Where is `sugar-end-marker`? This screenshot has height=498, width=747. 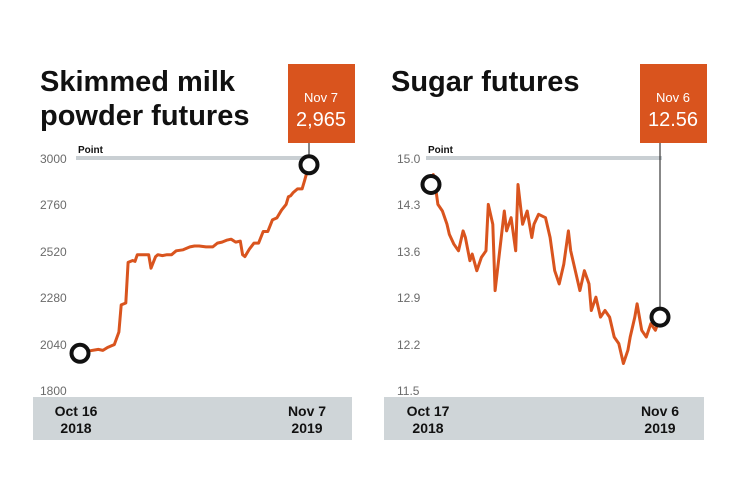
sugar-end-marker is located at coordinates (660, 317).